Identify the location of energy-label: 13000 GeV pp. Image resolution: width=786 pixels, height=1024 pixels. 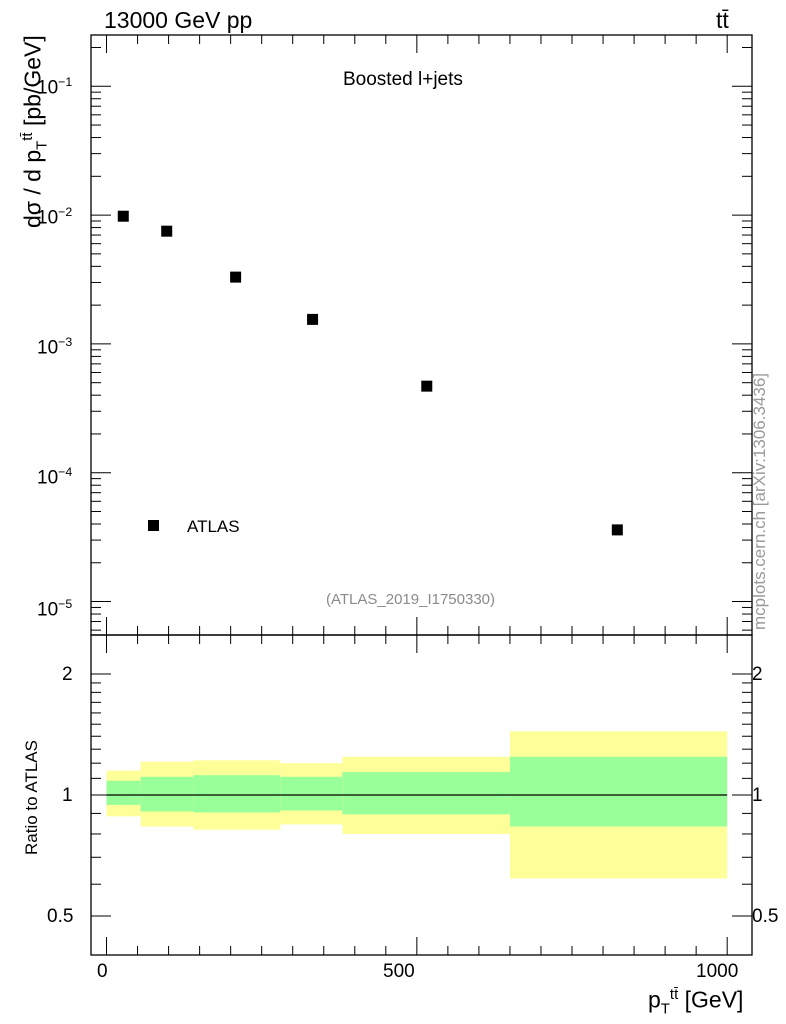
(178, 20).